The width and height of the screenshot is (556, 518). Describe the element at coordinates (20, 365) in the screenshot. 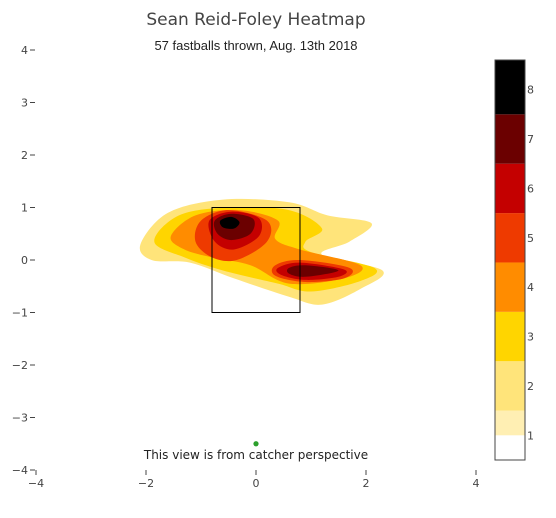

I see `y-tick-label: −2` at that location.